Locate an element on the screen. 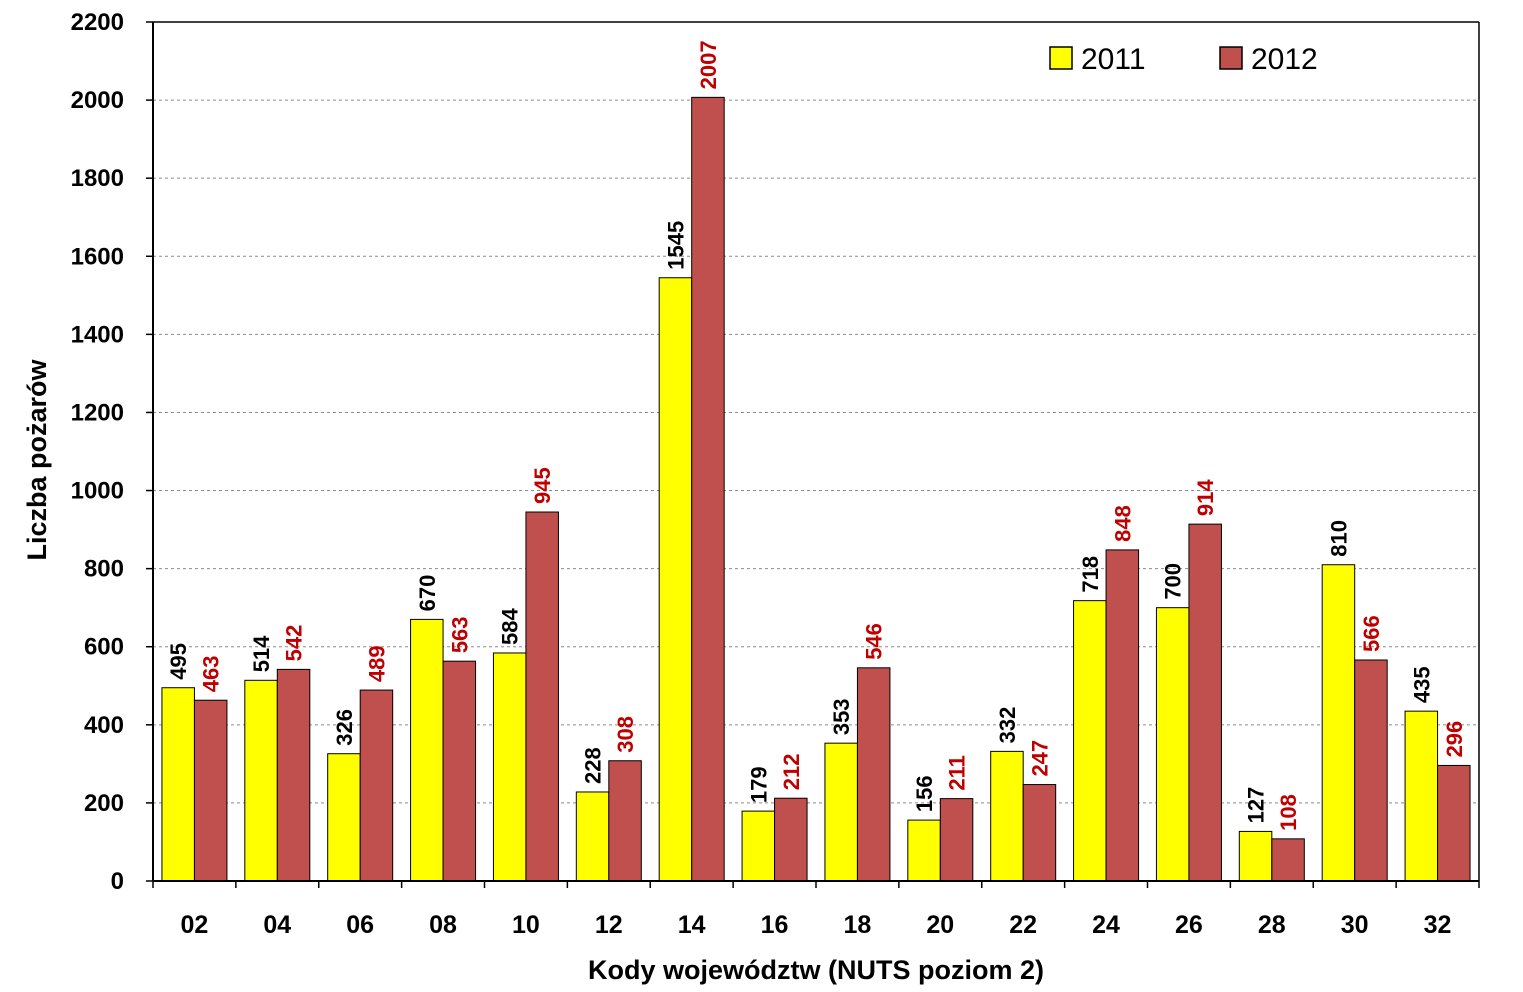 The height and width of the screenshot is (992, 1523). data-label-2012-18: 546 is located at coordinates (874, 641).